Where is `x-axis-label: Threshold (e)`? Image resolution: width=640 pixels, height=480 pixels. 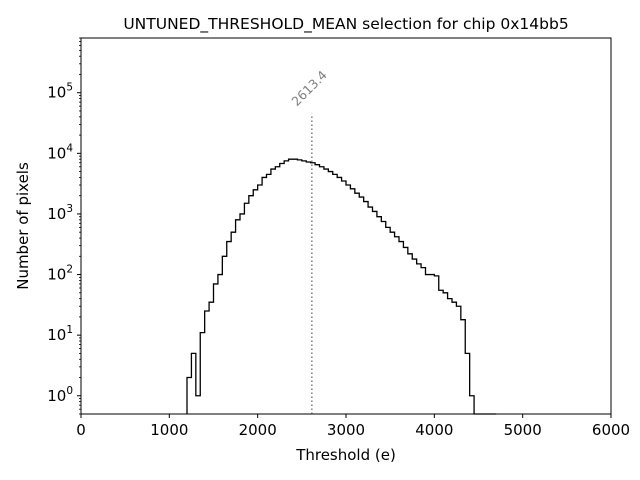
x-axis-label: Threshold (e) is located at coordinates (345, 455).